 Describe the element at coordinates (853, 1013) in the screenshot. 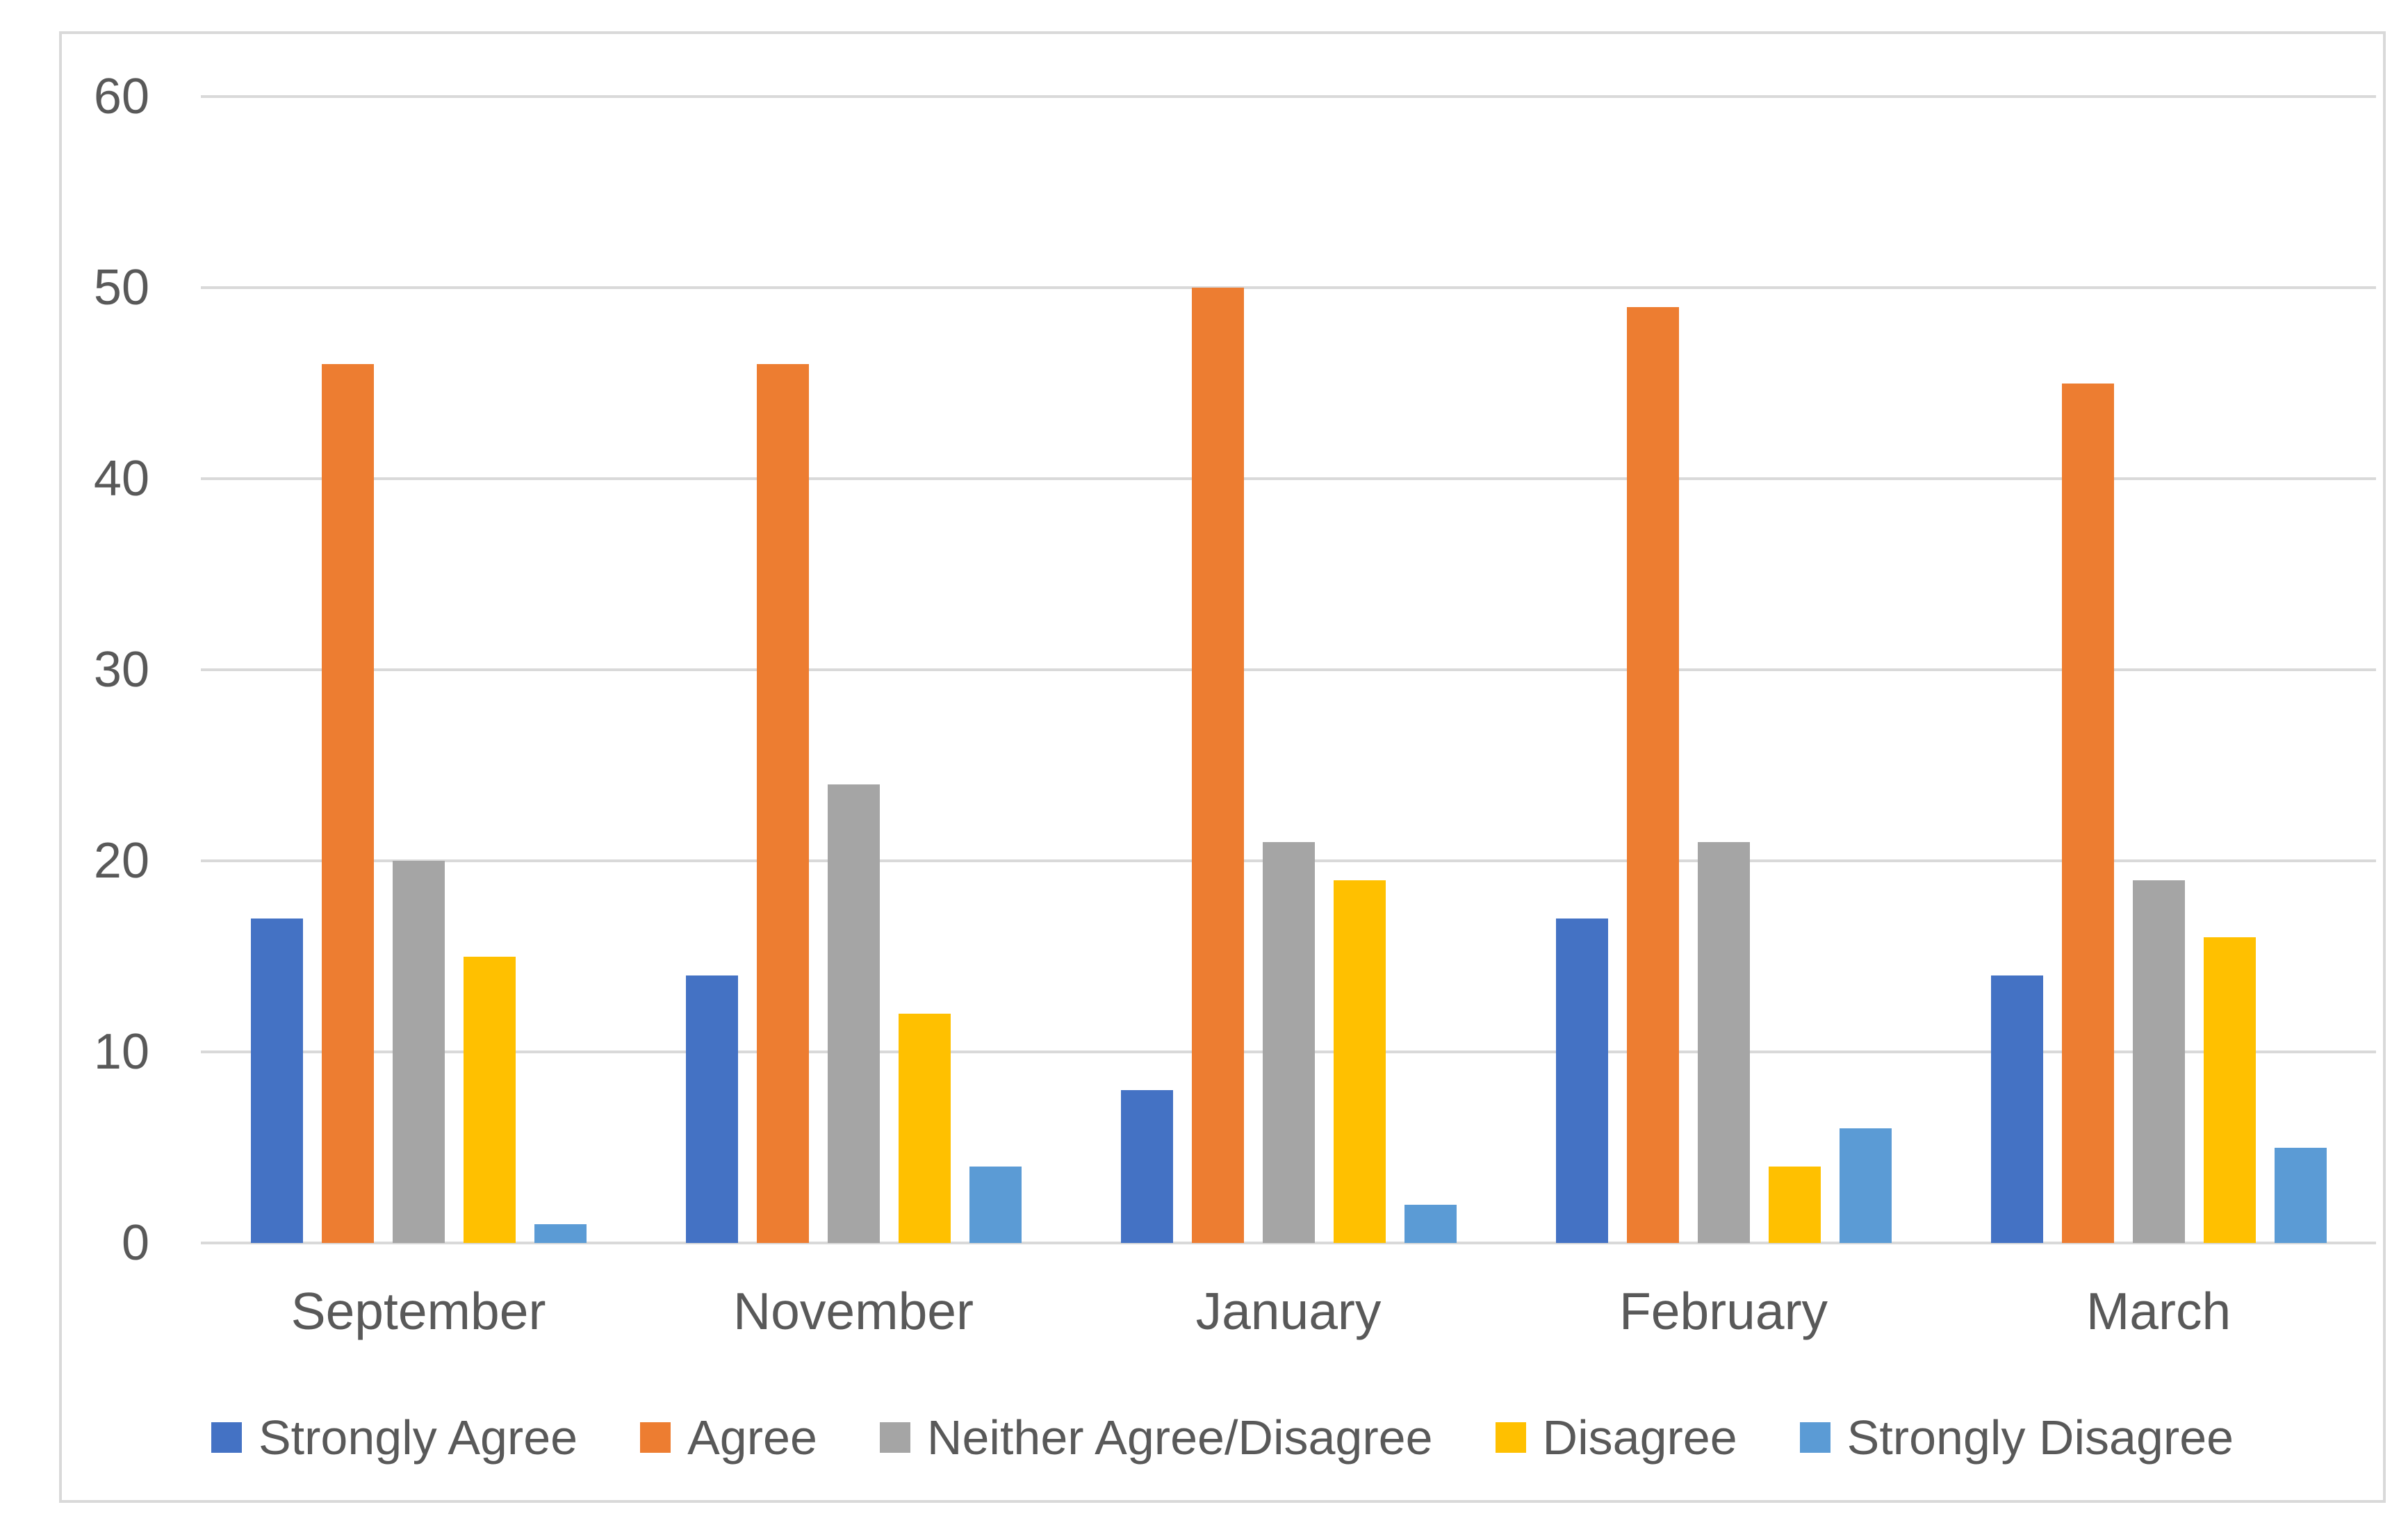

I see `bar-november-neither-agree-disagree` at that location.